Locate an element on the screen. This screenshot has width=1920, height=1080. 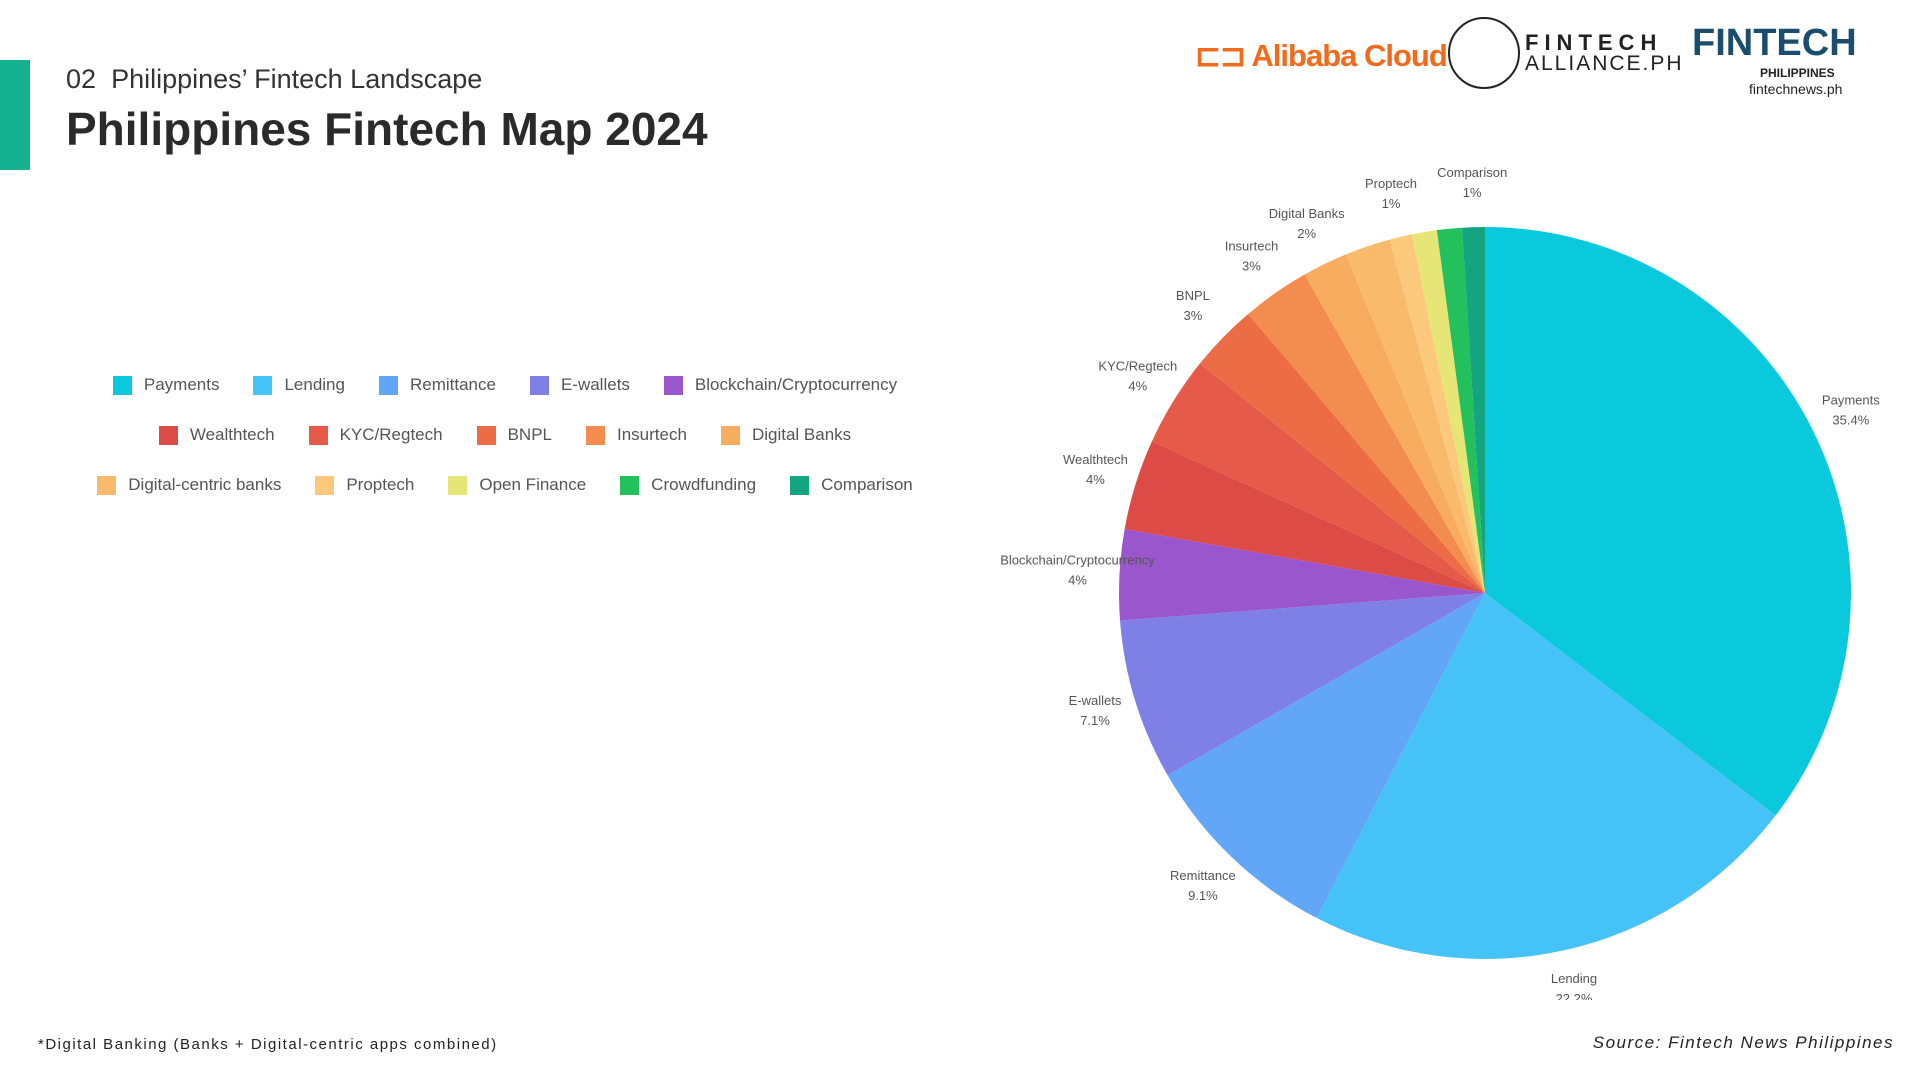
slice-value: 2% is located at coordinates (1306, 233).